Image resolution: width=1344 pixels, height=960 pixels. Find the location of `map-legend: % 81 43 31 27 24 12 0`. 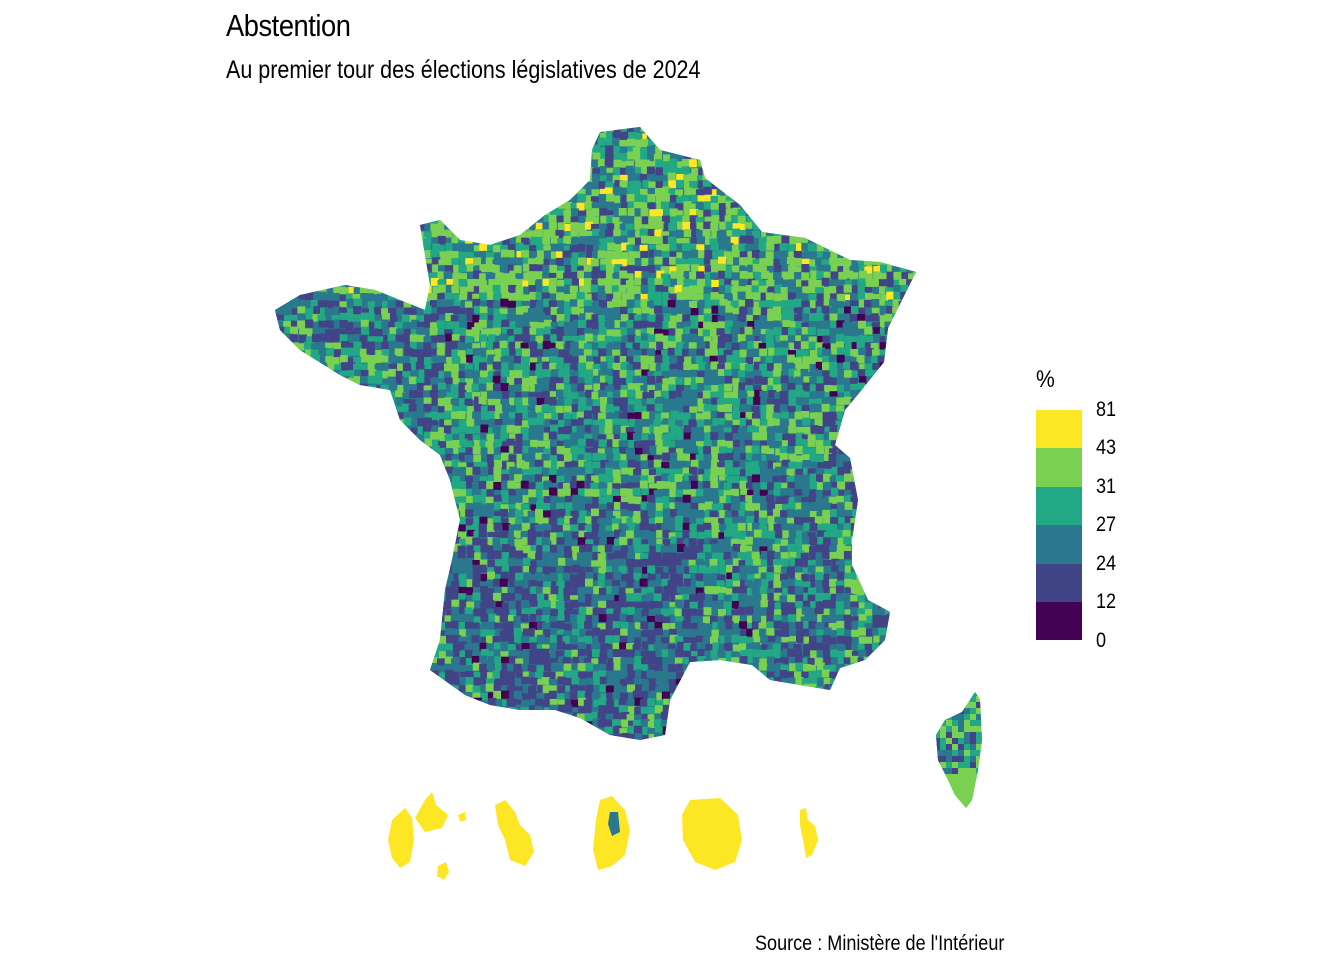

map-legend: % 81 43 31 27 24 12 0 is located at coordinates (1090, 516).